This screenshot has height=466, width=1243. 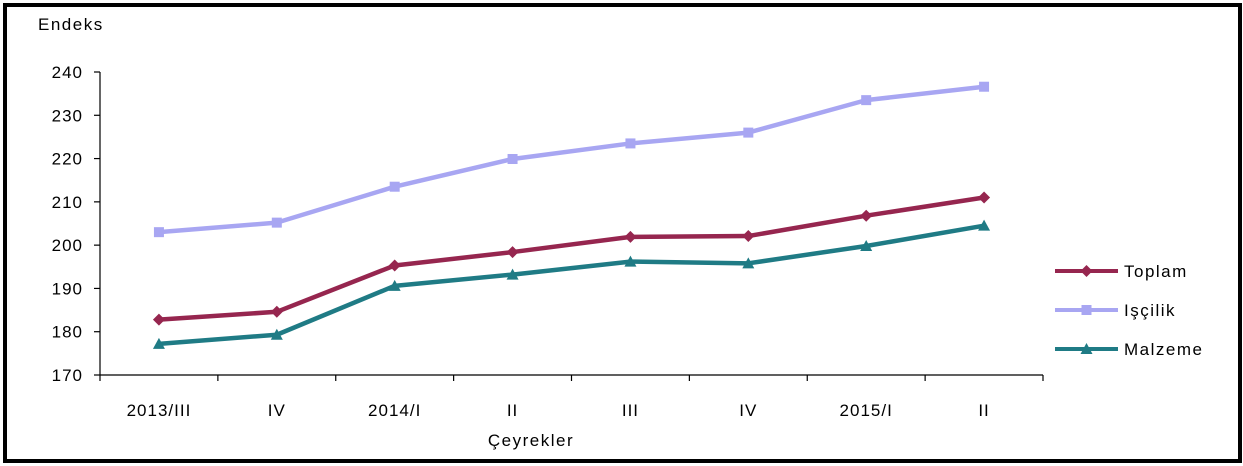 What do you see at coordinates (1115, 310) in the screenshot?
I see `legend-item: Işçilik` at bounding box center [1115, 310].